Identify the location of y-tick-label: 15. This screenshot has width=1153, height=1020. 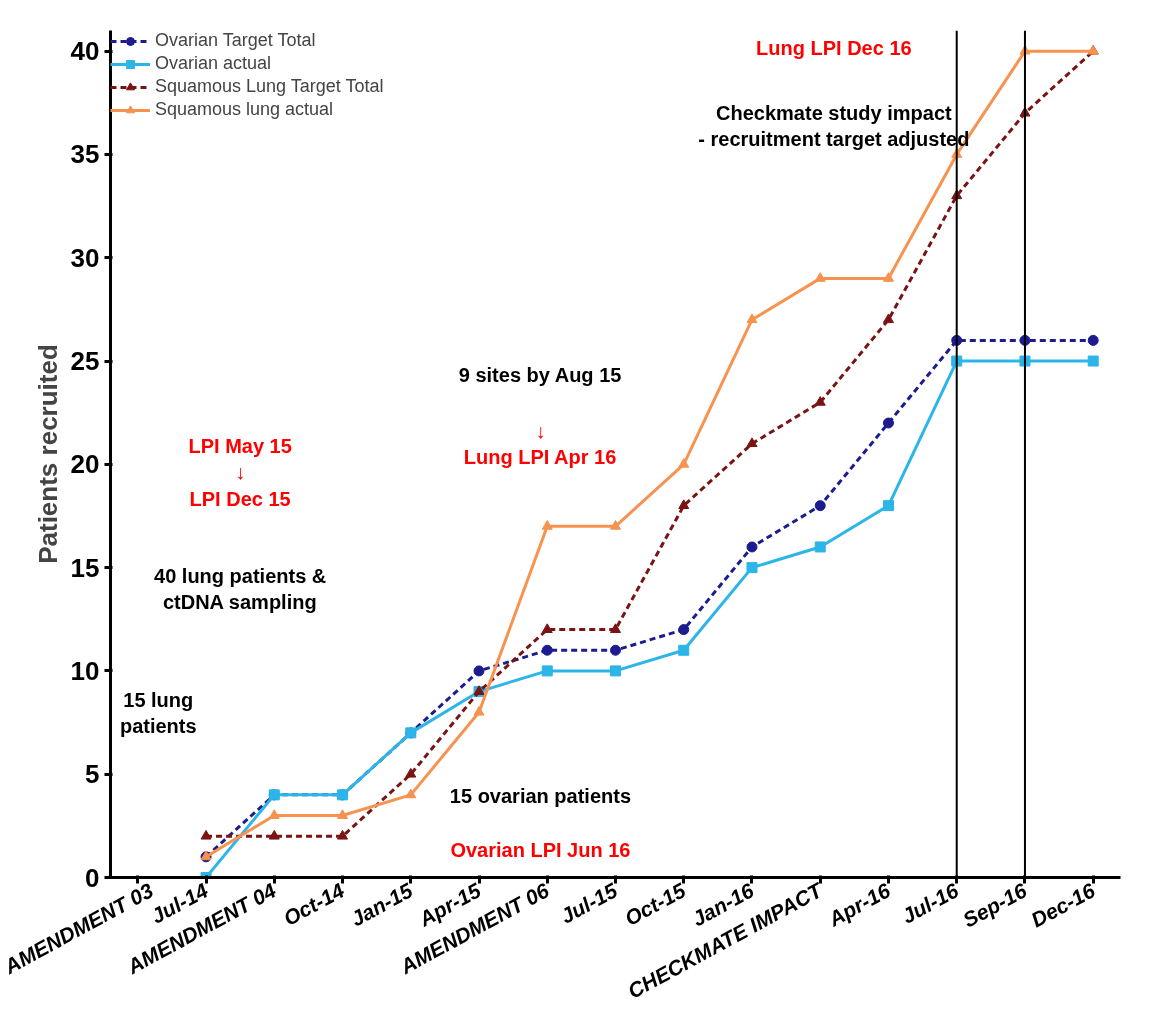
(85, 567).